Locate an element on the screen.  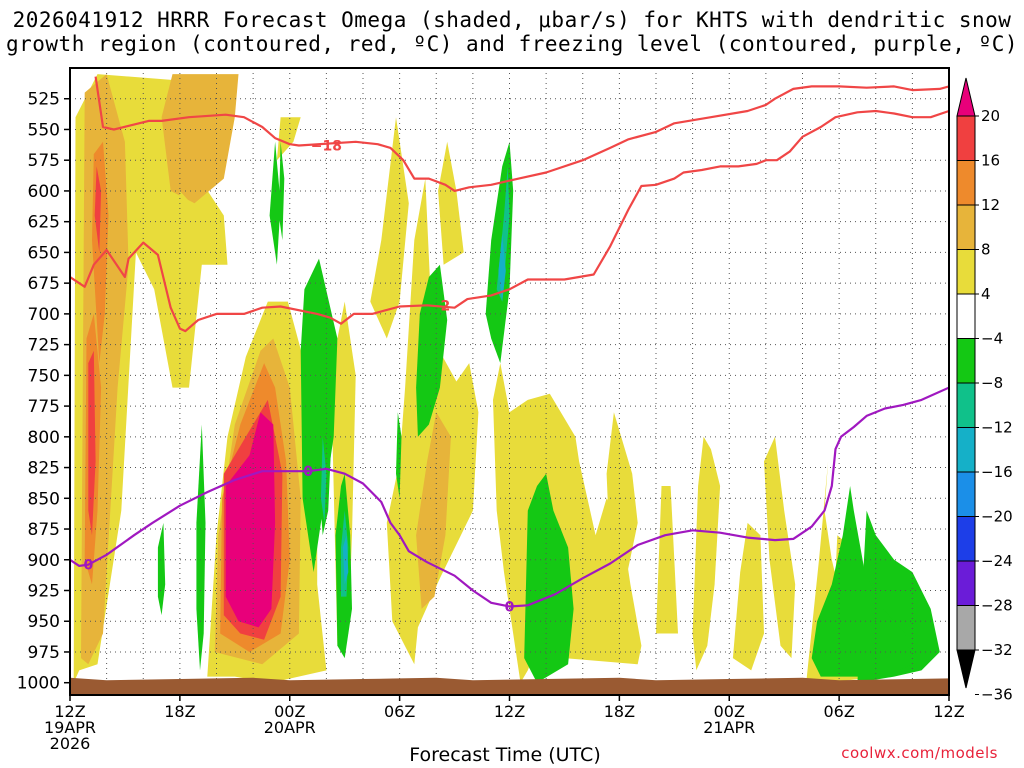
y-tick-label: 800 is located at coordinates (44, 438).